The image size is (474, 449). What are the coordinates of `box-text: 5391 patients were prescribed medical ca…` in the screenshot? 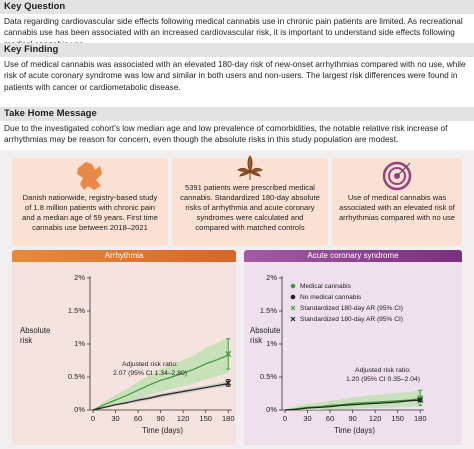 It's located at (250, 207).